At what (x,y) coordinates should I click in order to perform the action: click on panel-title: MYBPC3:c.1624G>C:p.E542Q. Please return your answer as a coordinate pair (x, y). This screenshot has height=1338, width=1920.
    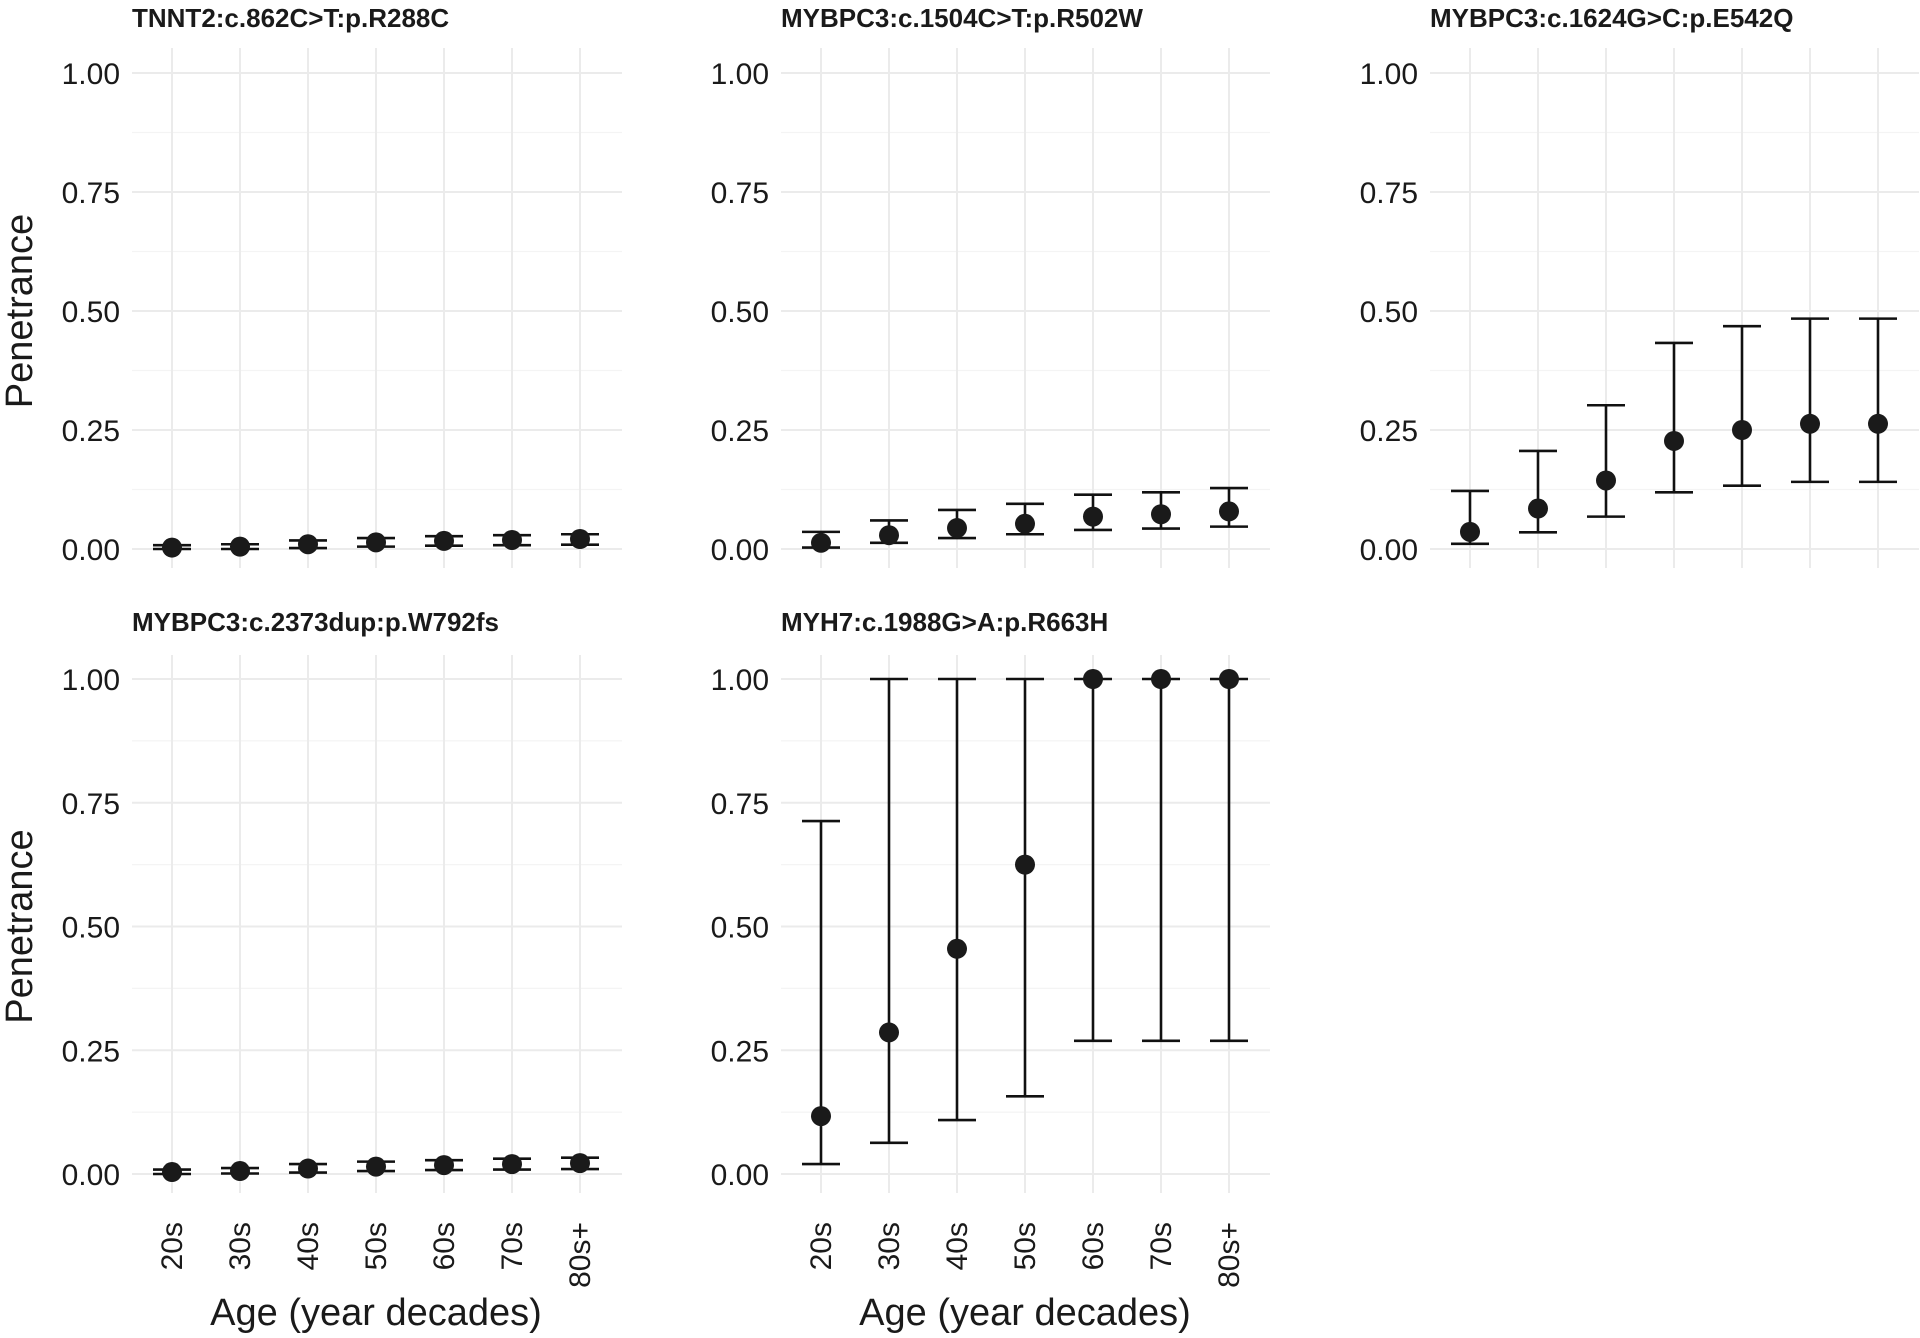
    Looking at the image, I should click on (1611, 18).